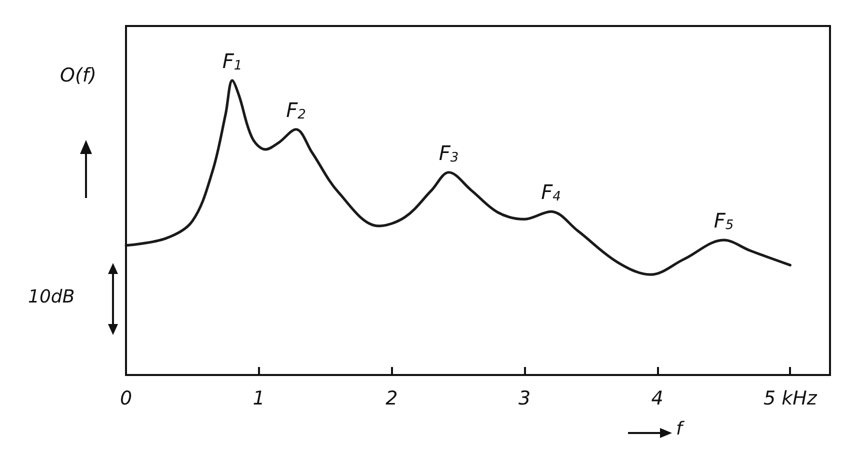  I want to click on x-tick-label: 3, so click(524, 399).